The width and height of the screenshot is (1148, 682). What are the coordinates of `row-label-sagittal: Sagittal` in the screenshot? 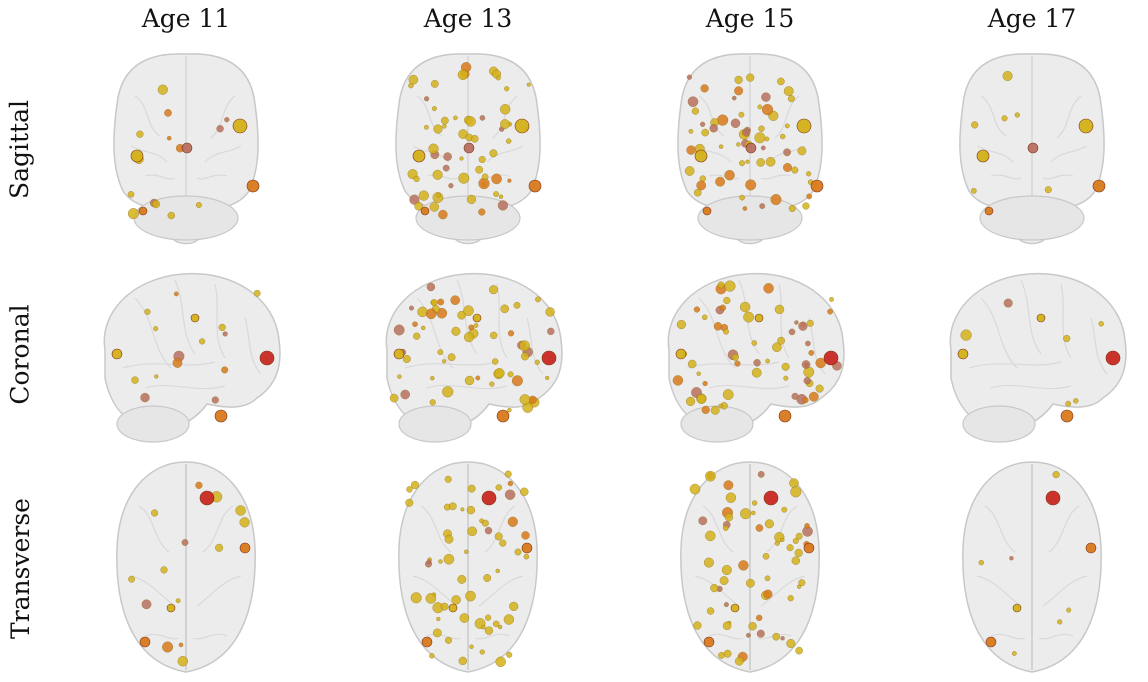 It's located at (20, 149).